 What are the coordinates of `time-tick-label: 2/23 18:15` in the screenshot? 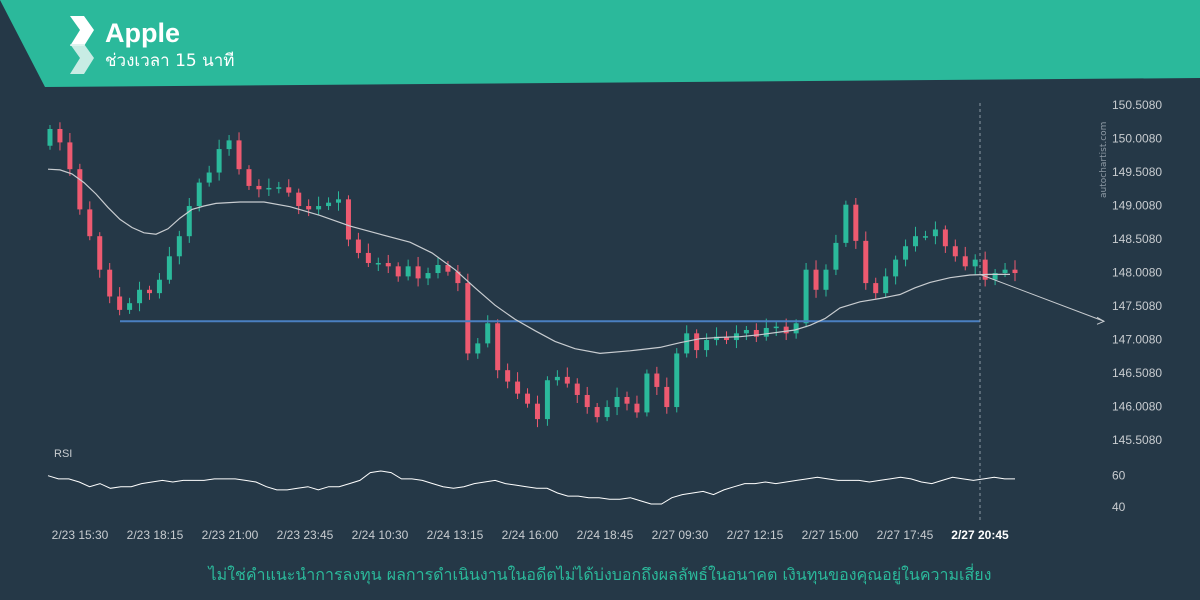 It's located at (155, 535).